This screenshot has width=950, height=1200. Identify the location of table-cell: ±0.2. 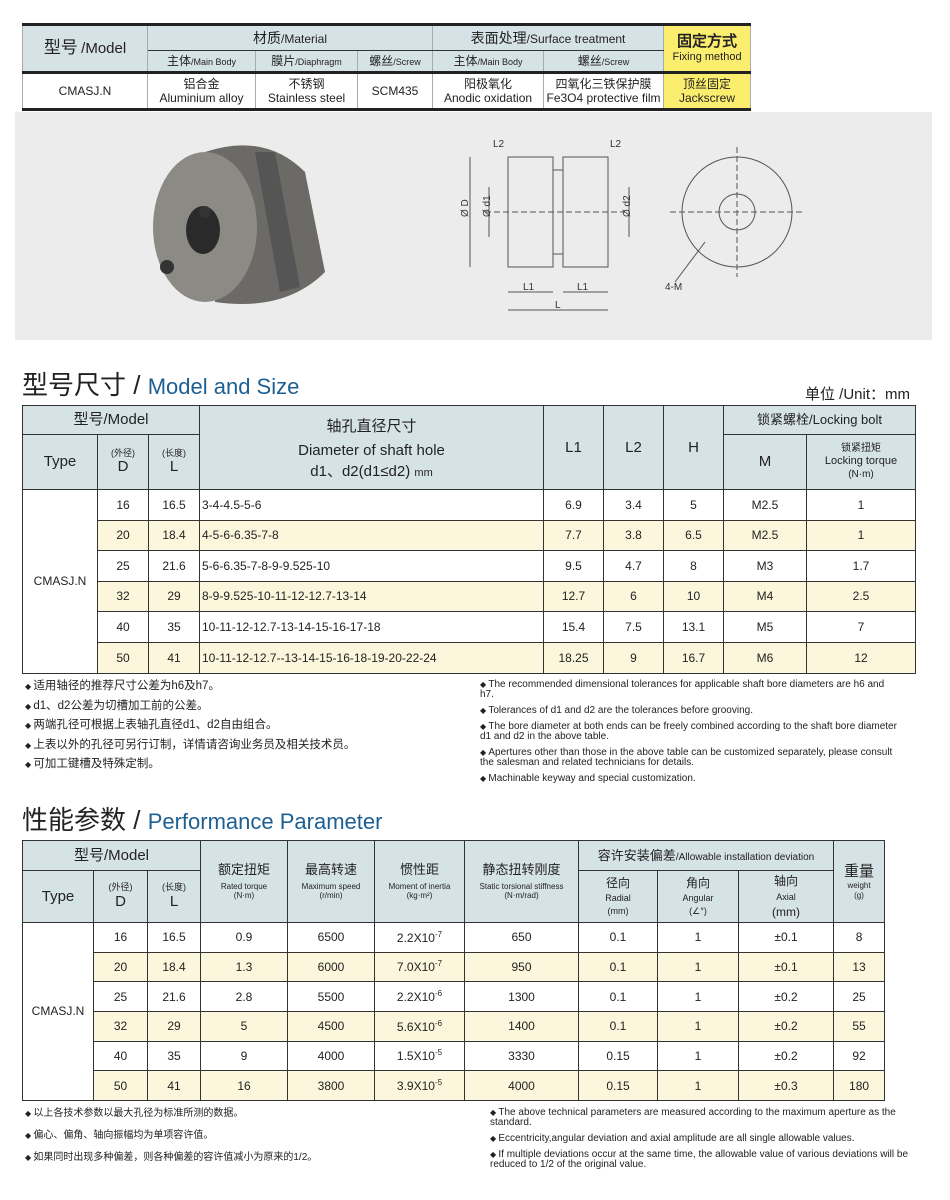
(786, 1026).